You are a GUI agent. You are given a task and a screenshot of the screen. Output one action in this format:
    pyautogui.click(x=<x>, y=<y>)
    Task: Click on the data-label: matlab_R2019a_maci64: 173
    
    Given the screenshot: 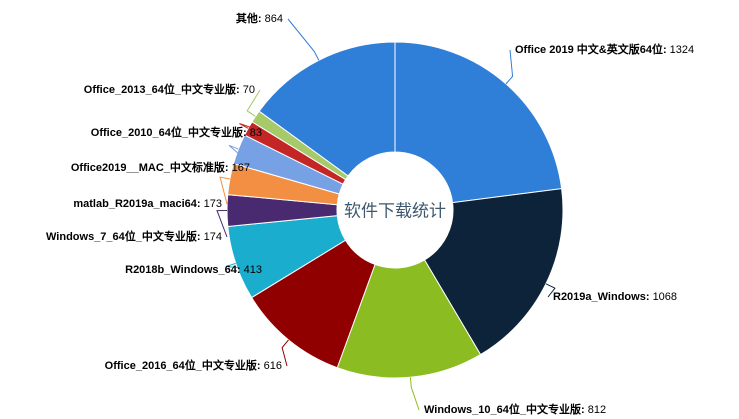 What is the action you would take?
    pyautogui.click(x=147, y=204)
    